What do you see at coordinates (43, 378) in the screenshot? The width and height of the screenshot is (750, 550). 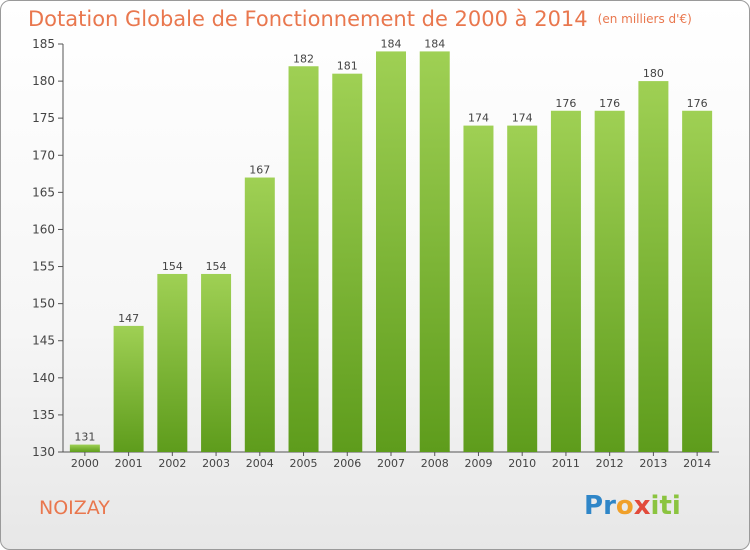 I see `y-tick-label: 140` at bounding box center [43, 378].